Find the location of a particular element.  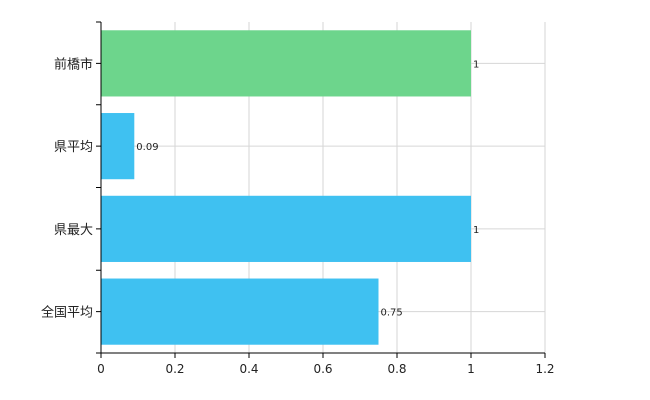

x-tick-label: 0.8 is located at coordinates (396, 369).